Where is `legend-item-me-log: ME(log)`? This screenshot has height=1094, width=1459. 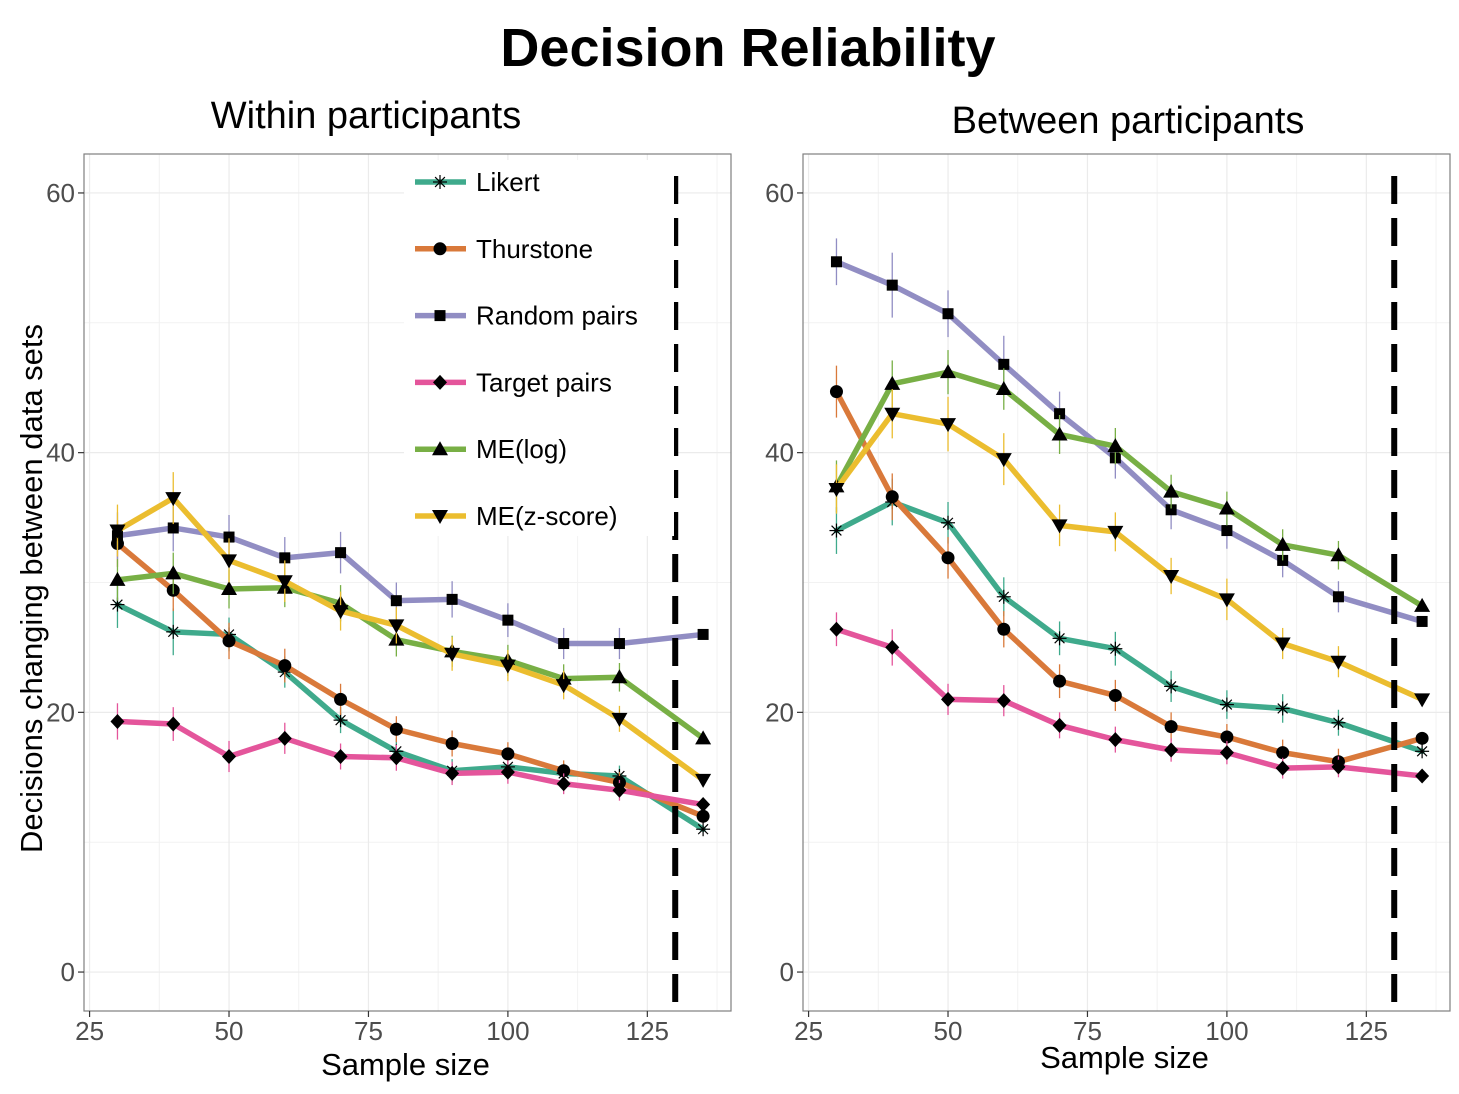
legend-item-me-log: ME(log) is located at coordinates (491, 449).